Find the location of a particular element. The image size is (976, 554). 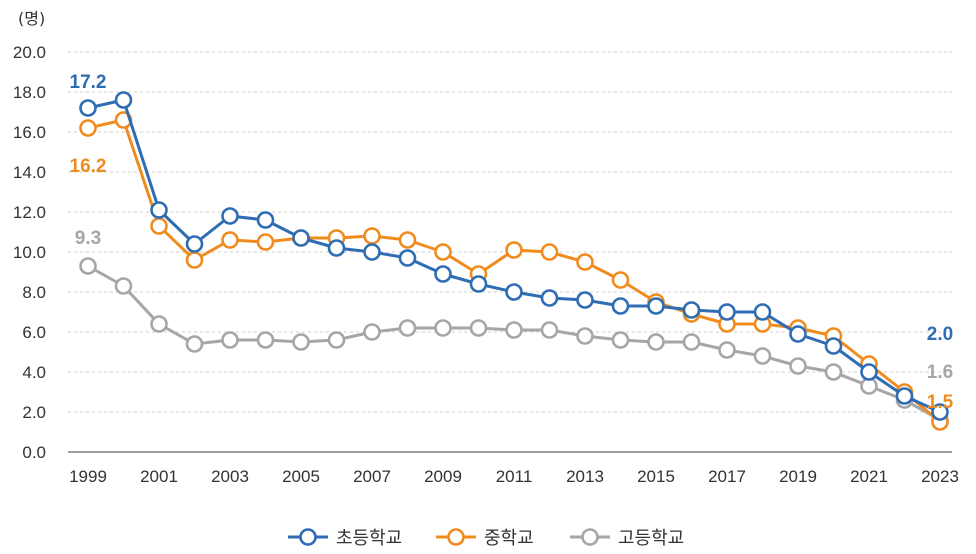

y-tick-label: 18.0 is located at coordinates (29, 92).